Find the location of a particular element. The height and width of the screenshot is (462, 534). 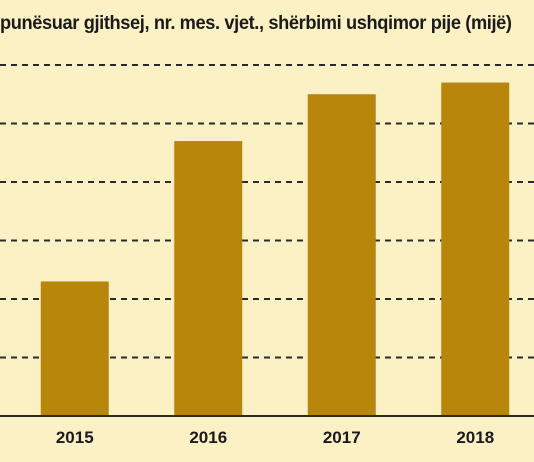

x-tick-label-2017: 2017 is located at coordinates (342, 437).